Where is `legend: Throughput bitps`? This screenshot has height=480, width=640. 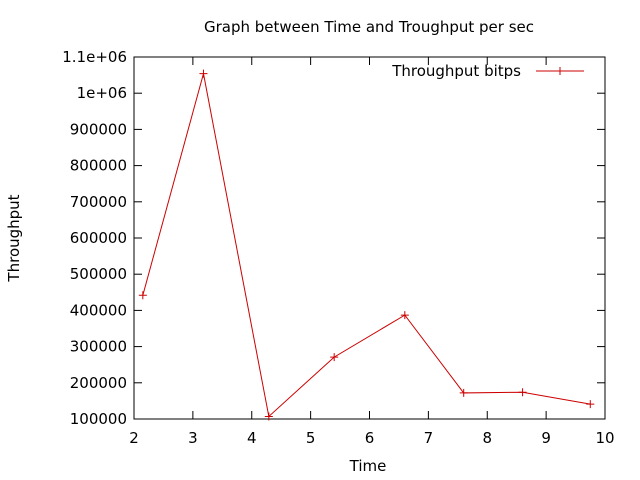 legend: Throughput bitps is located at coordinates (487, 71).